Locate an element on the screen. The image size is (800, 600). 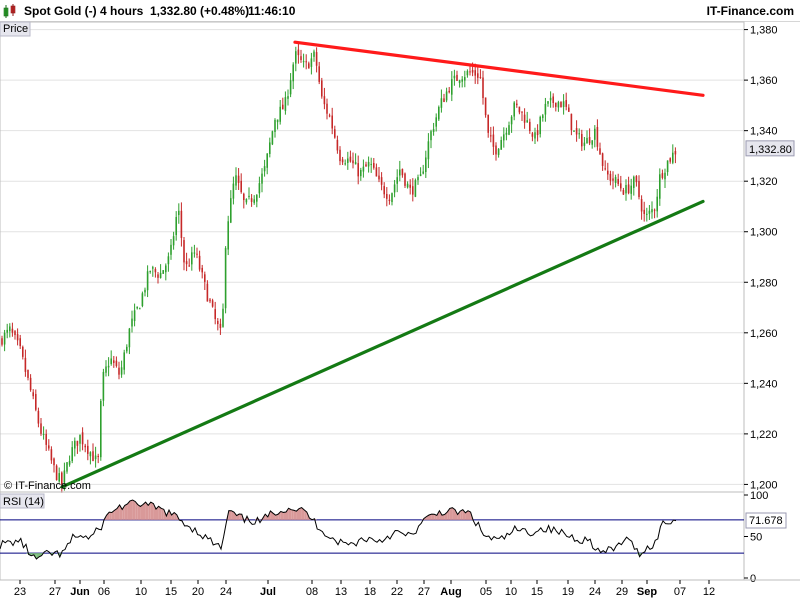
price-tick-label: 1,200 is located at coordinates (764, 485).